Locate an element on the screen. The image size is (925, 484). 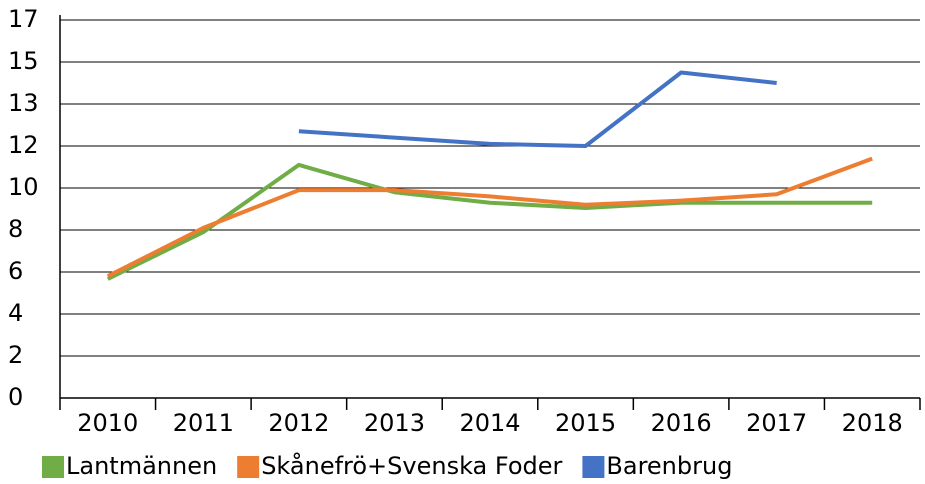
x-tick-label: 2017 is located at coordinates (776, 423).